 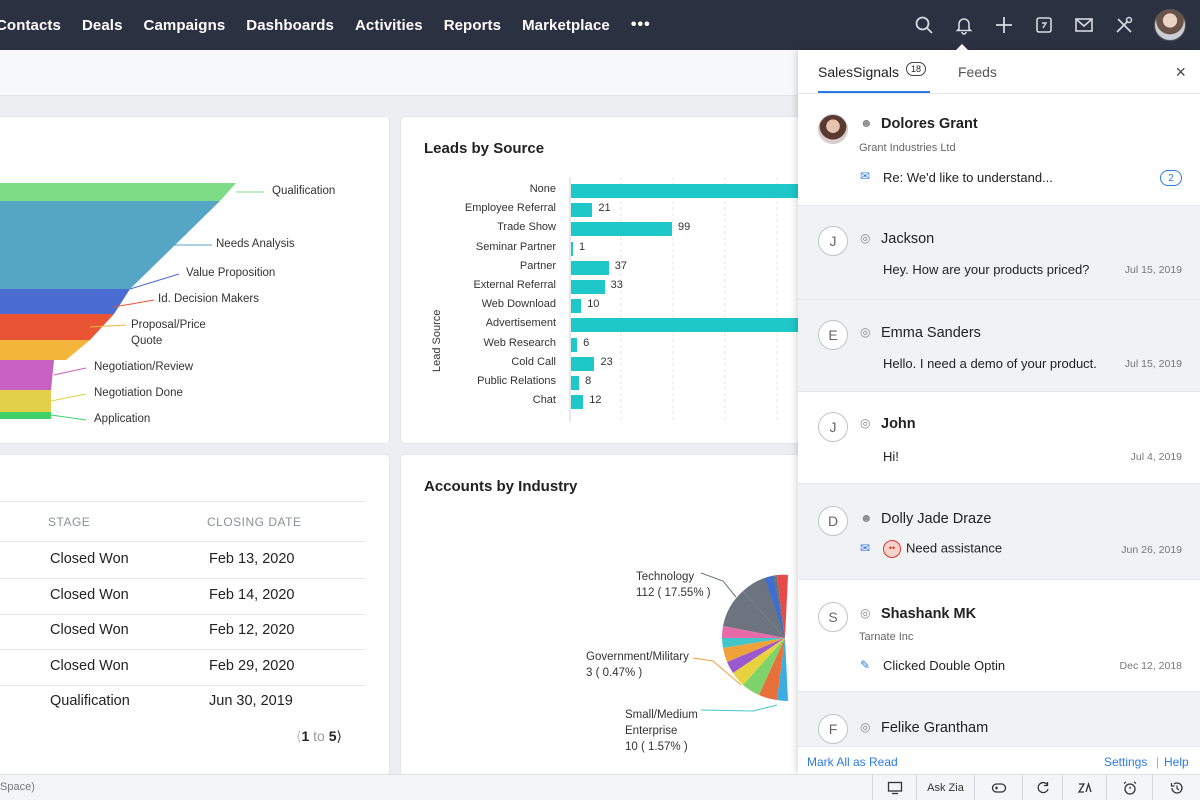 I want to click on signal-date: Dec 12, 2018, so click(x=1150, y=666).